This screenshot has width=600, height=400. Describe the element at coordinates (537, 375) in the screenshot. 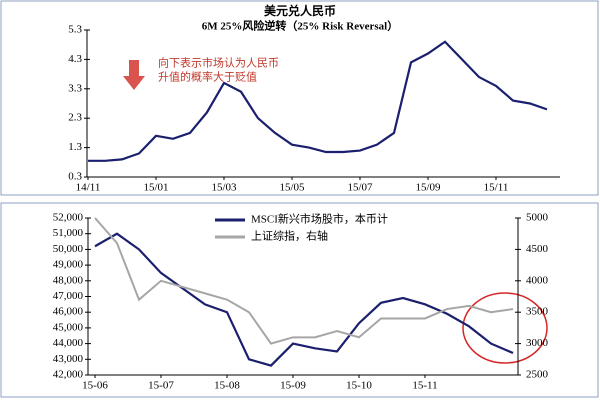

I see `y-tick-label: 2500` at that location.